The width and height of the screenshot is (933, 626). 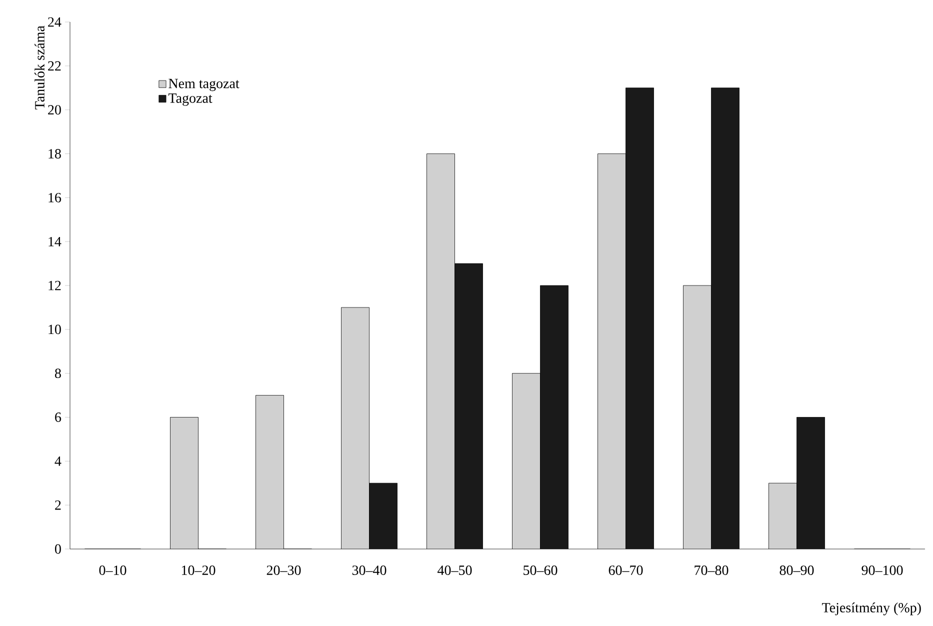 I want to click on x-tick-label: 0–10, so click(x=112, y=570).